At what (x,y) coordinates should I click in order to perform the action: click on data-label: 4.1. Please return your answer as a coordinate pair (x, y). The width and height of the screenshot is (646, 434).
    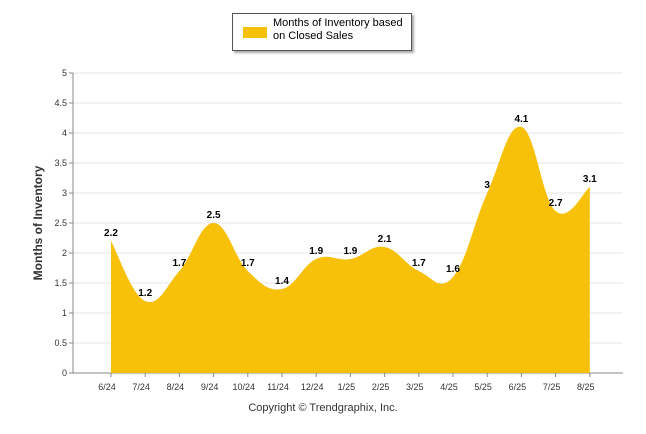
    Looking at the image, I should click on (521, 119).